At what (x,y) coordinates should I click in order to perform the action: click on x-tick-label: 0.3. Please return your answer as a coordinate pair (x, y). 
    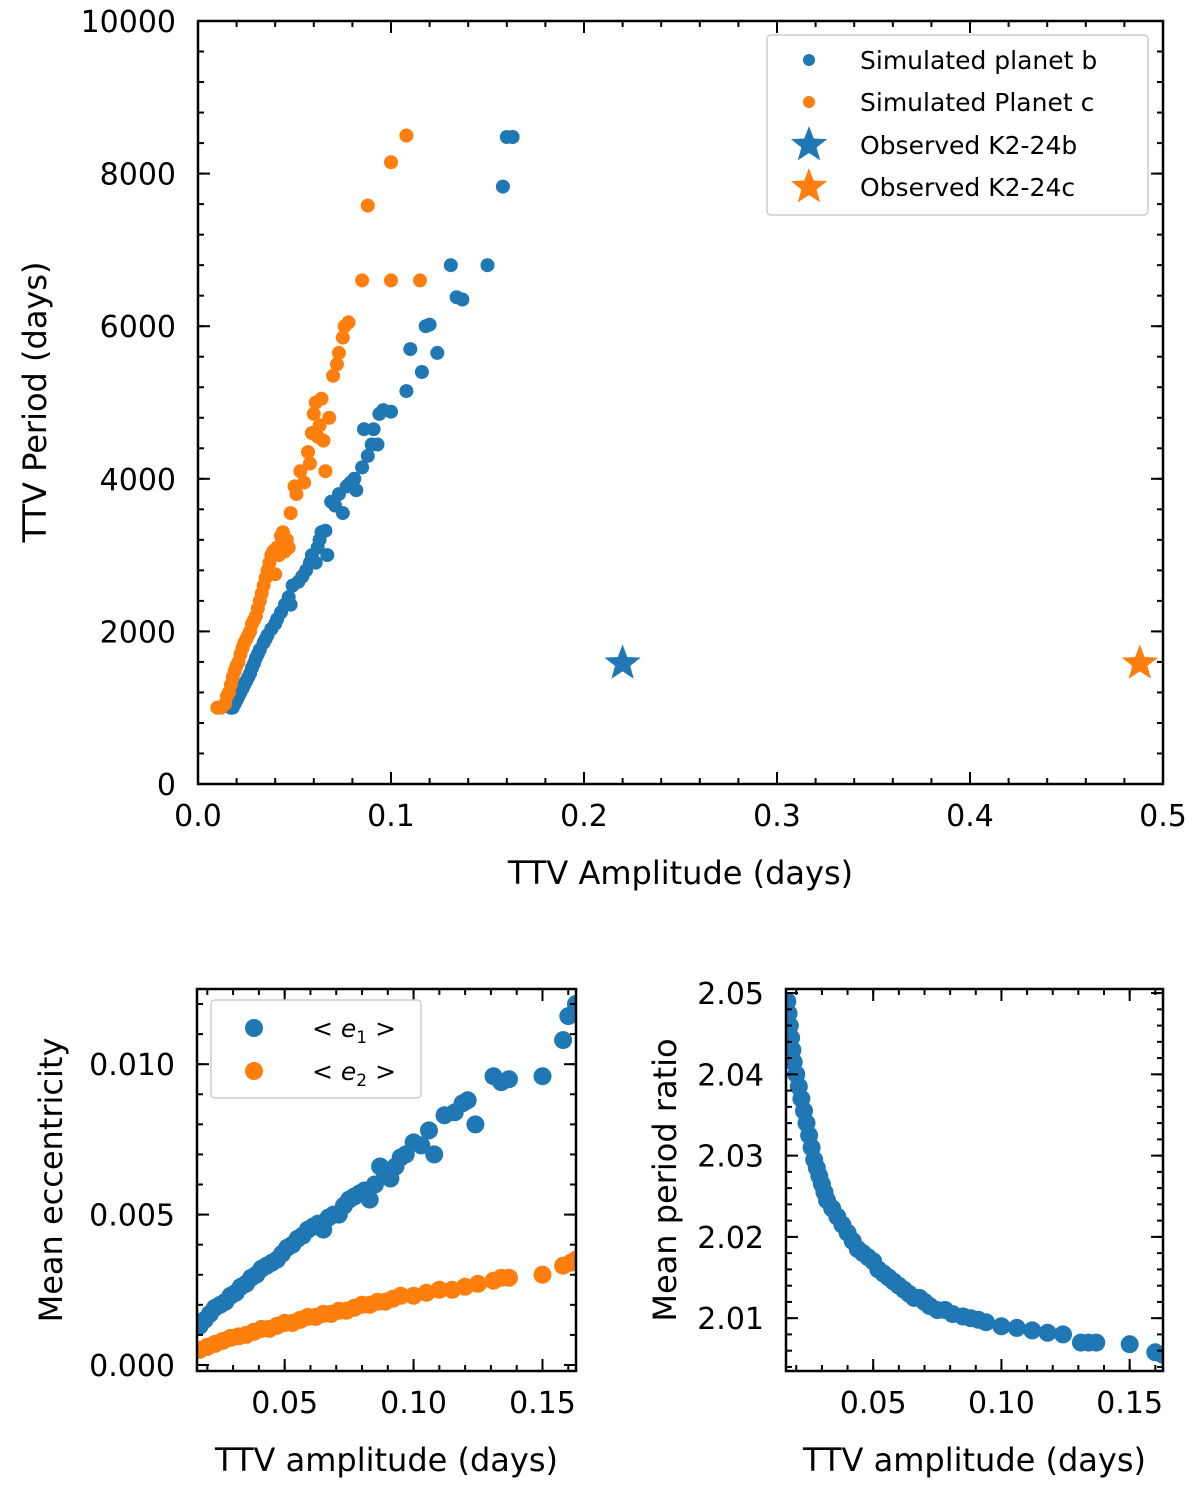
    Looking at the image, I should click on (777, 816).